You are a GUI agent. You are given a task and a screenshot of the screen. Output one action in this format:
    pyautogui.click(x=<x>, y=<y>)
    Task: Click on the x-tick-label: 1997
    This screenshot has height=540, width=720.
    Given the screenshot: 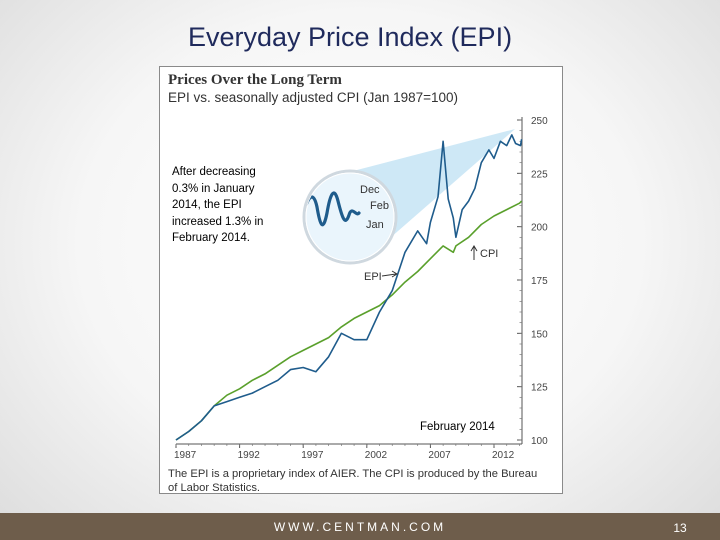 What is the action you would take?
    pyautogui.click(x=312, y=455)
    